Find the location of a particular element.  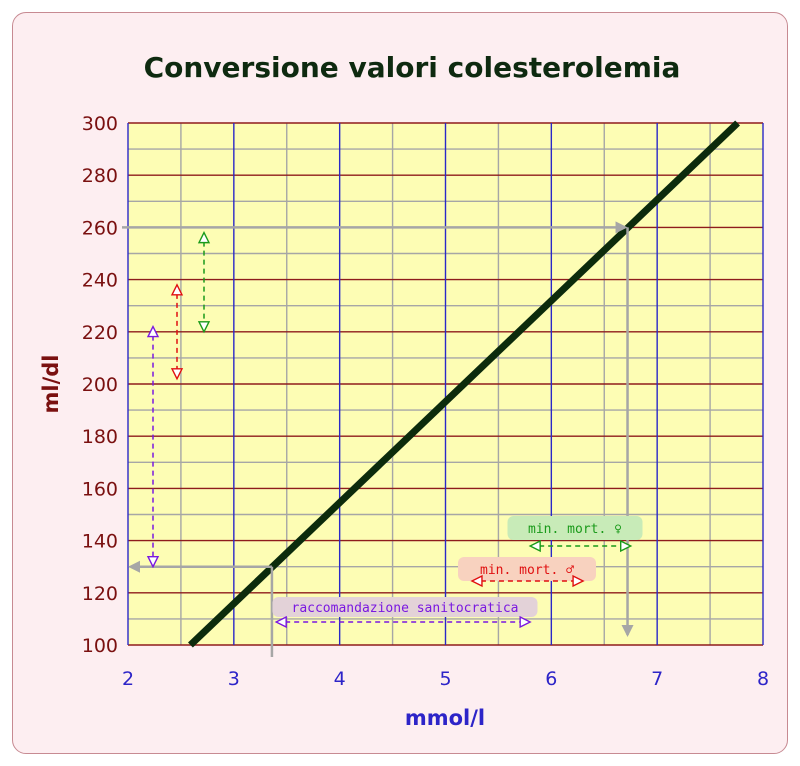

y-tick-label: 280 is located at coordinates (100, 176).